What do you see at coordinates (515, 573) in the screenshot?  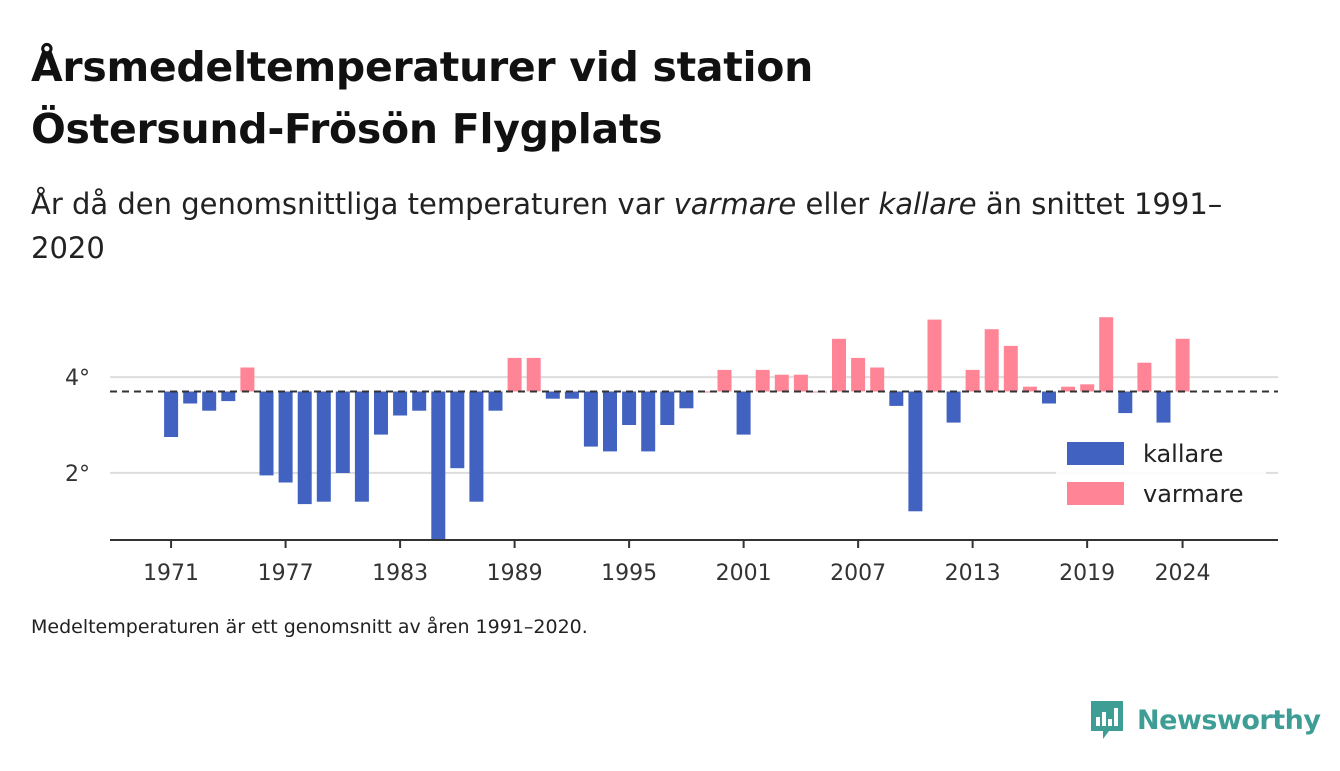 I see `x-tick-label: 1989` at bounding box center [515, 573].